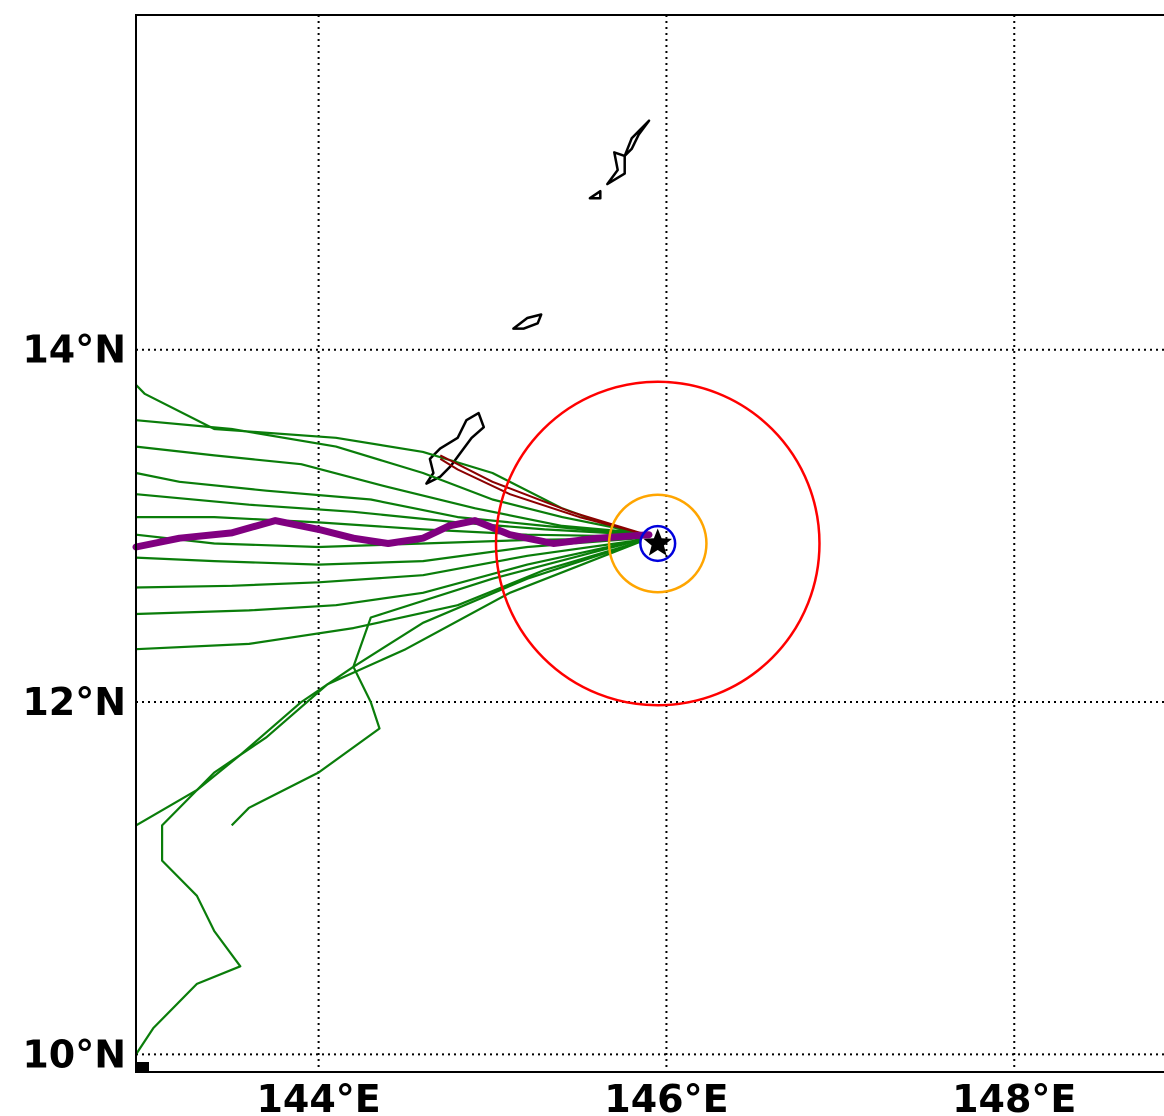  What do you see at coordinates (74, 350) in the screenshot?
I see `y-tick-label: 14°N` at bounding box center [74, 350].